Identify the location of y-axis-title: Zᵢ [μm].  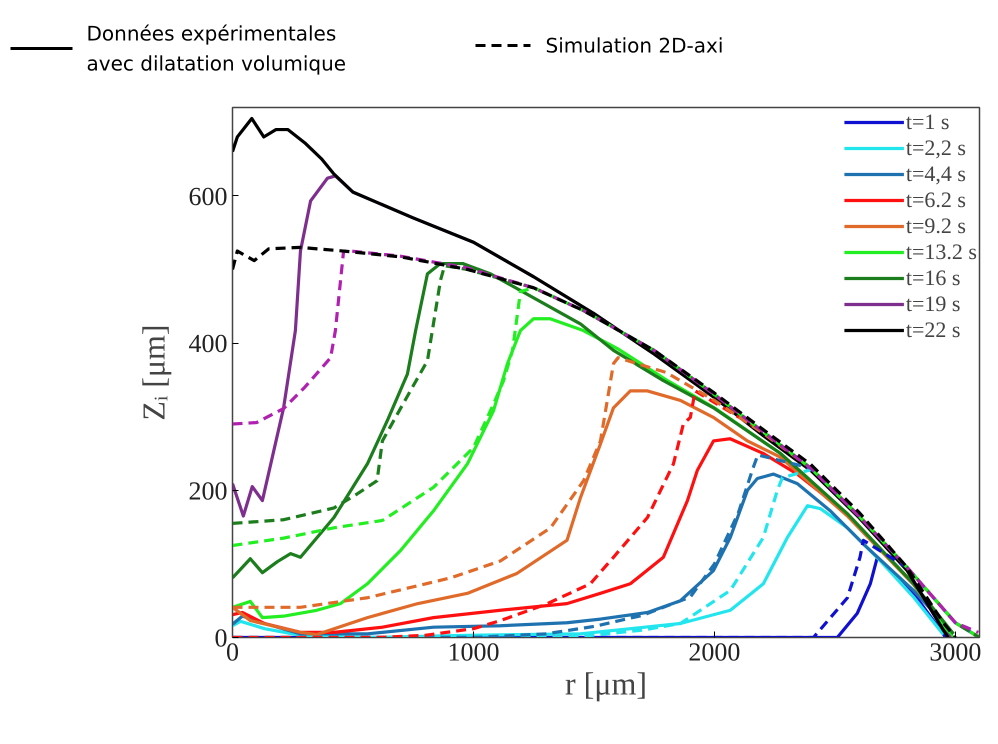
(154, 372).